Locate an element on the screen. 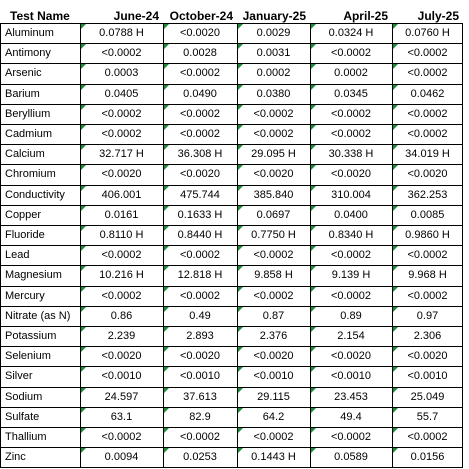  value-cell: 0.86 is located at coordinates (121, 316).